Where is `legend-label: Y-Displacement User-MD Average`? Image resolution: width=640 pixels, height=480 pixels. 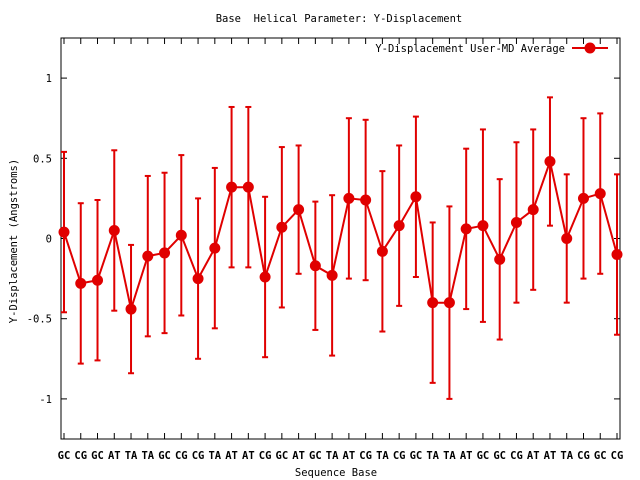
legend-label: Y-Displacement User-MD Average is located at coordinates (470, 49).